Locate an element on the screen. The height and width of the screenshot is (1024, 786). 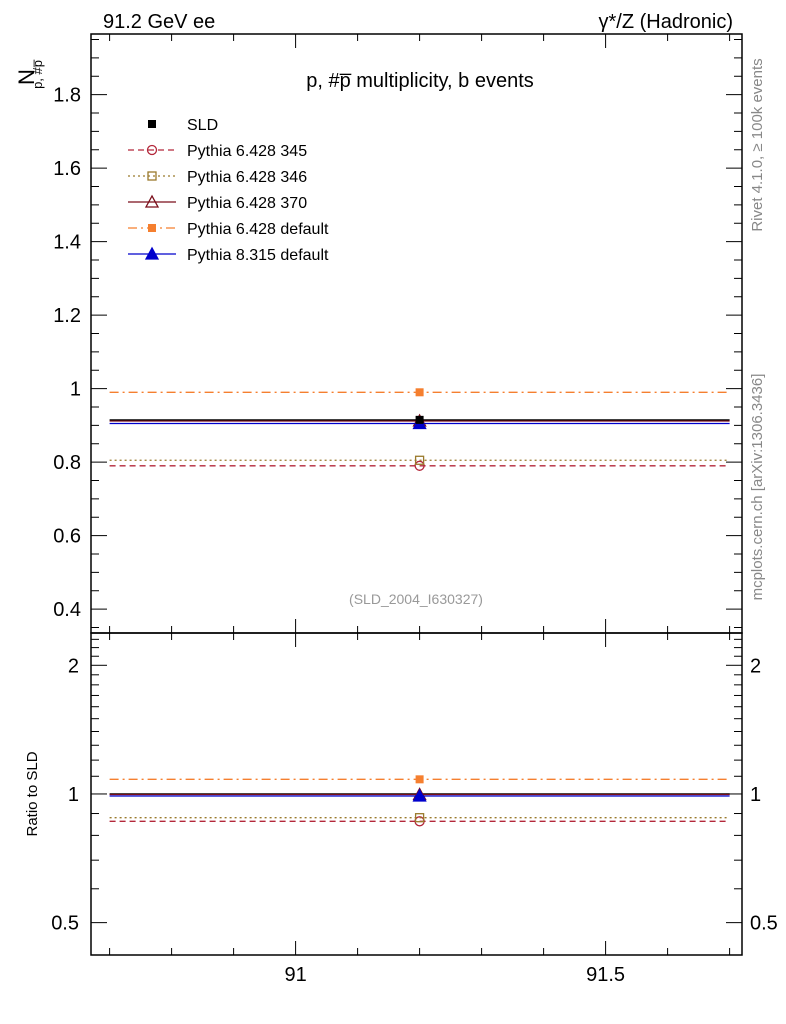
y-tick-label: 0.6 is located at coordinates (67, 537).